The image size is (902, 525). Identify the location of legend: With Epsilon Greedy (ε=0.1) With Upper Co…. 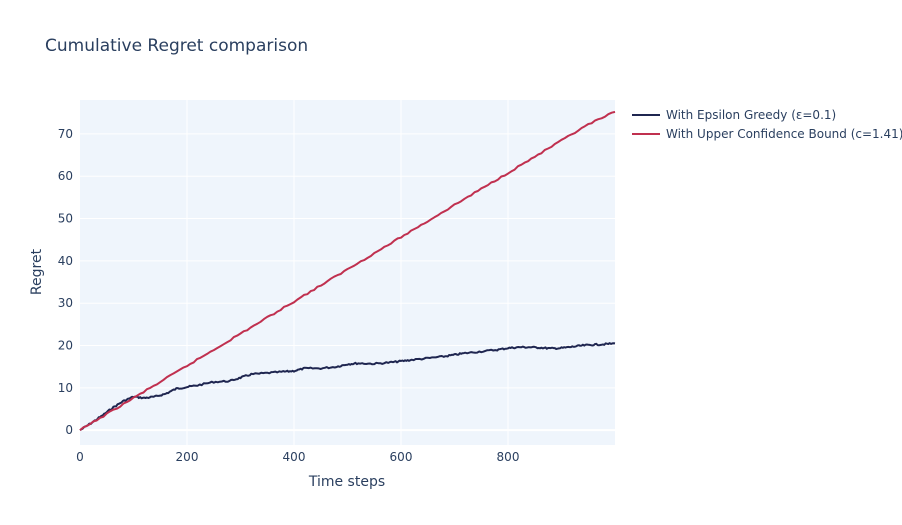
(767, 124).